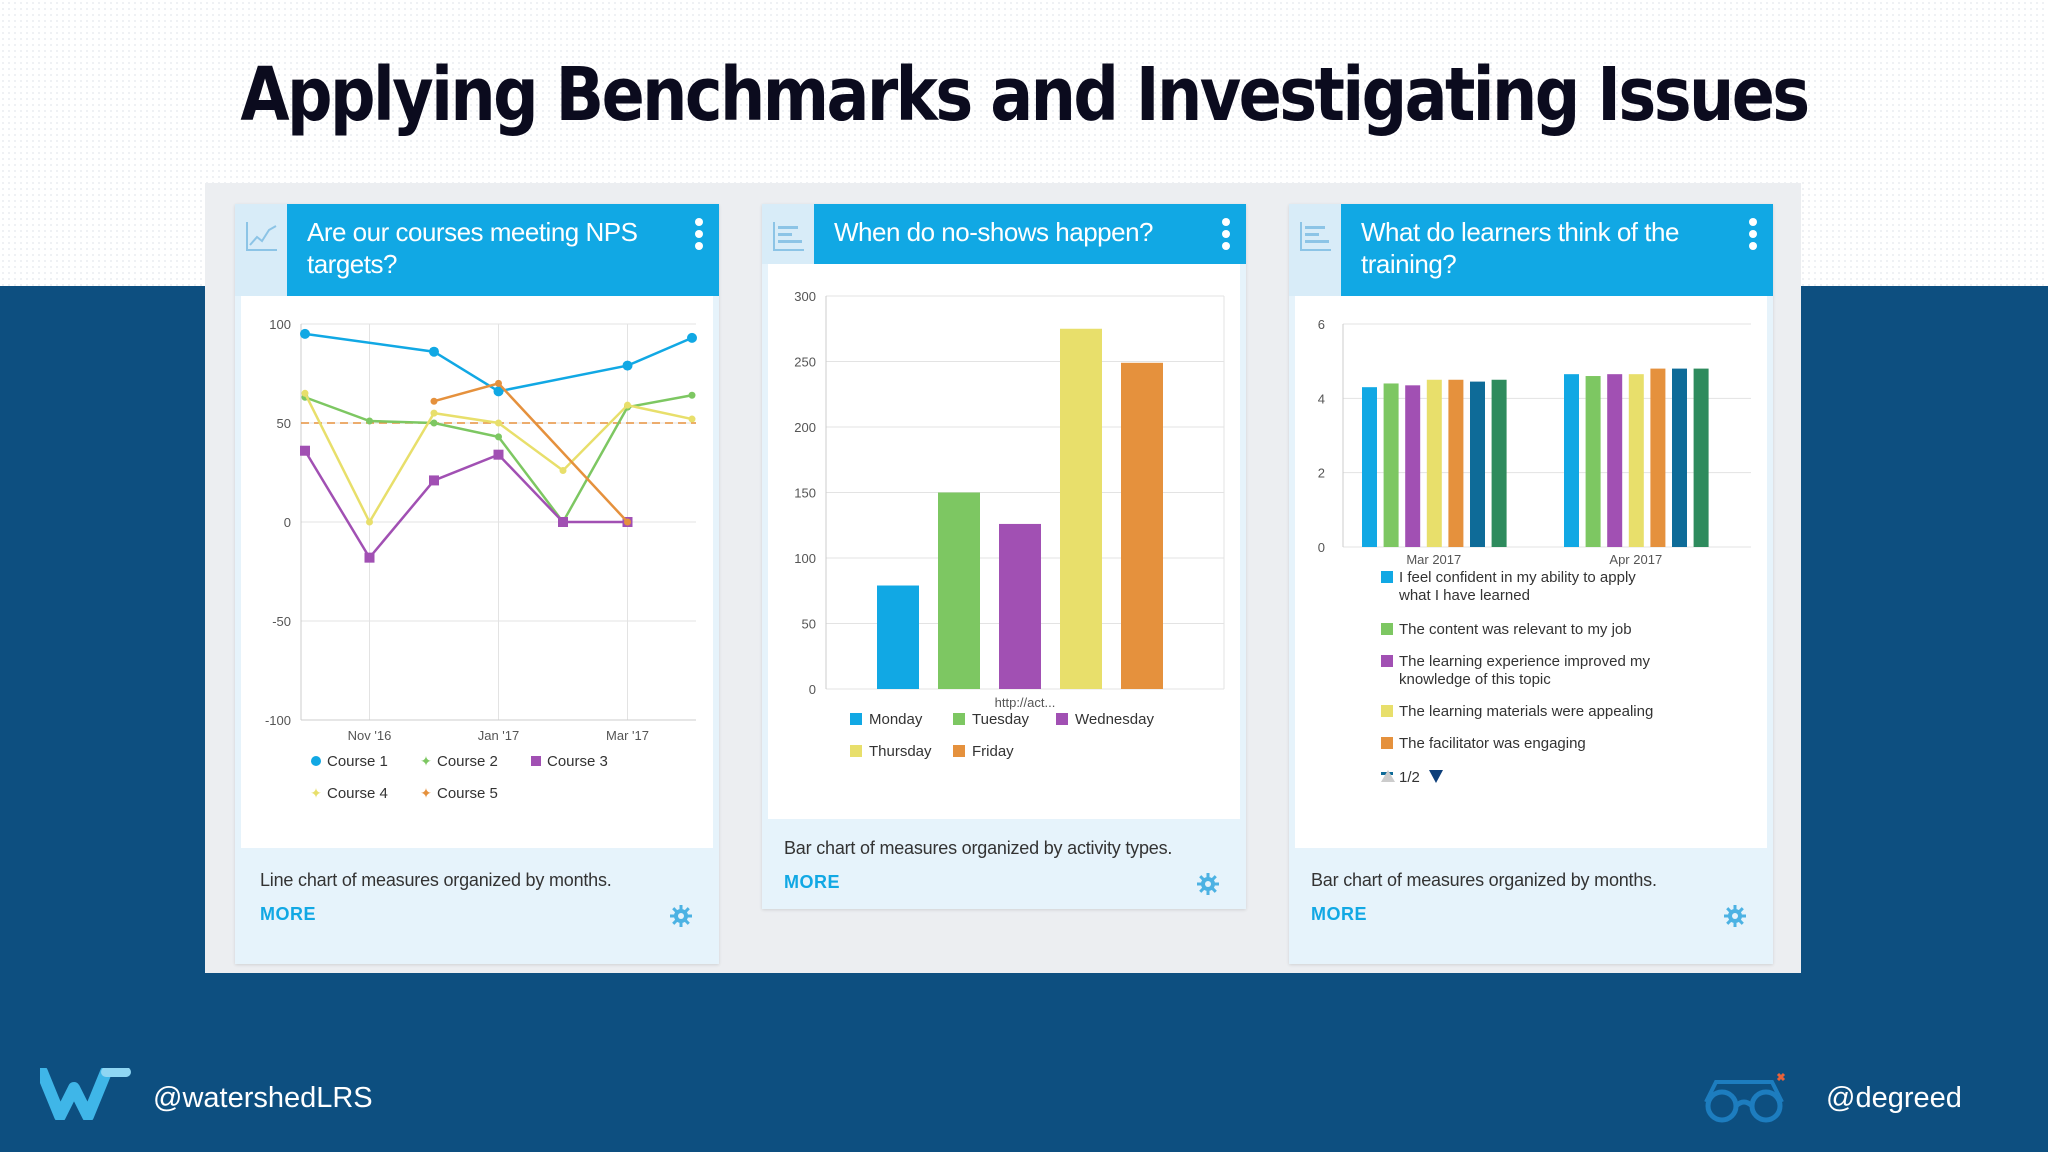 Image resolution: width=2048 pixels, height=1152 pixels. Describe the element at coordinates (357, 761) in the screenshot. I see `legend-label: Course 1` at that location.